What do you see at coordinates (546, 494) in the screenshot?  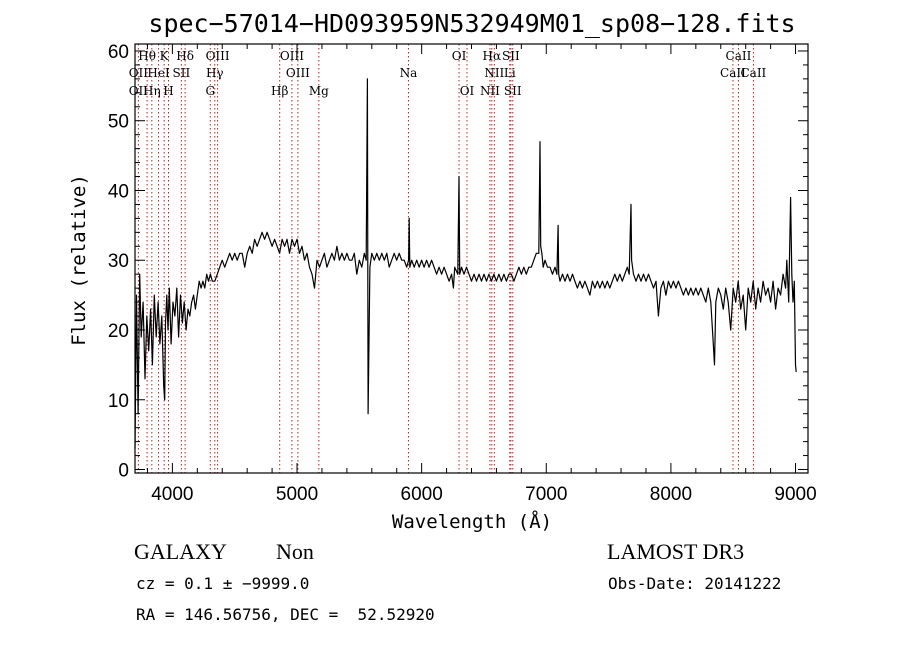 I see `x-tick-label: 7000` at bounding box center [546, 494].